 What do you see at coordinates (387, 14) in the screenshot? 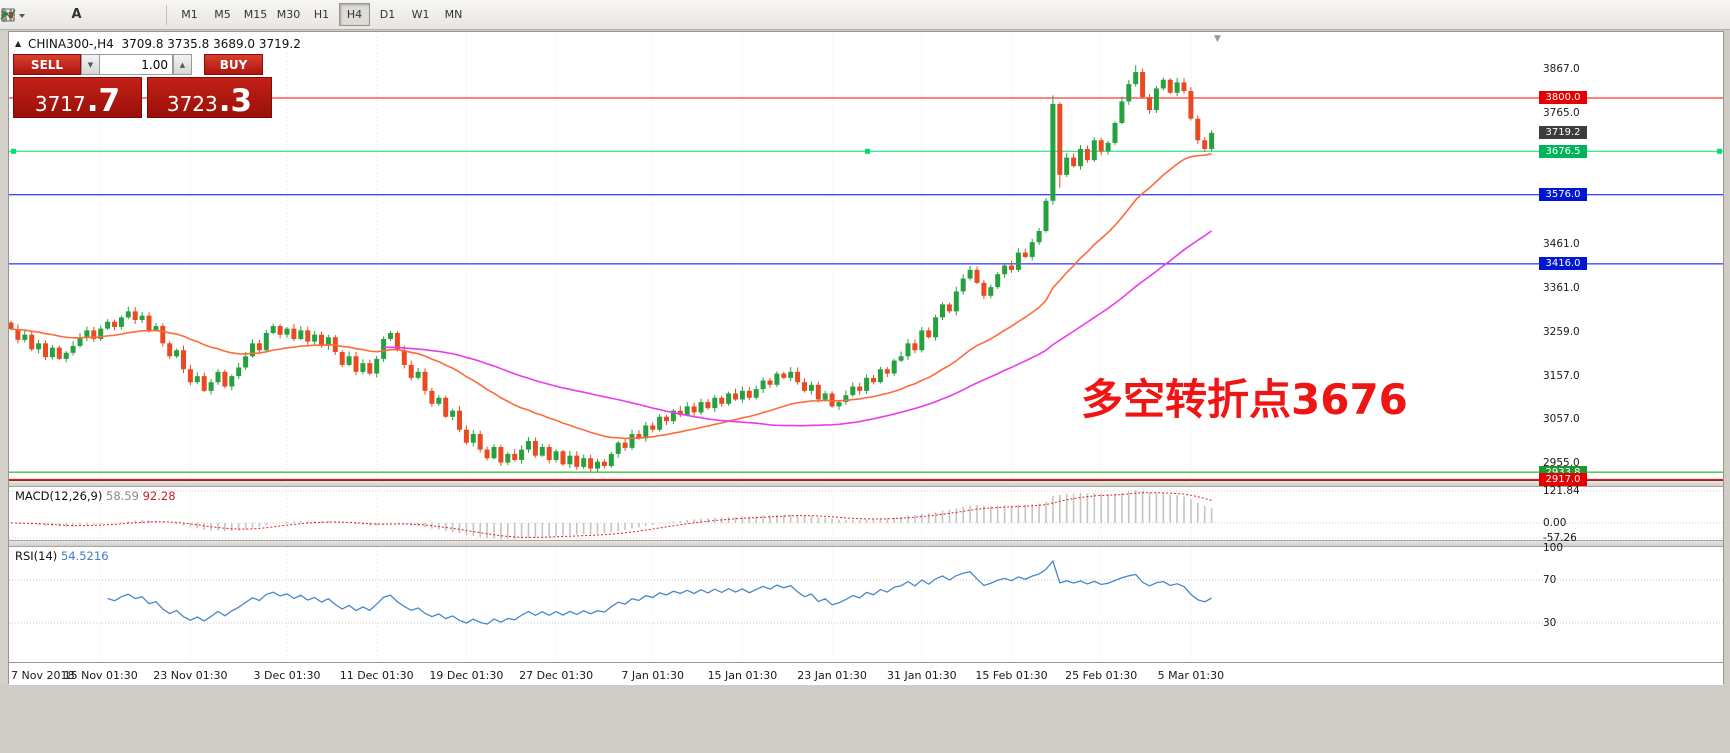
I see `timeframe-button-d1: D1` at bounding box center [387, 14].